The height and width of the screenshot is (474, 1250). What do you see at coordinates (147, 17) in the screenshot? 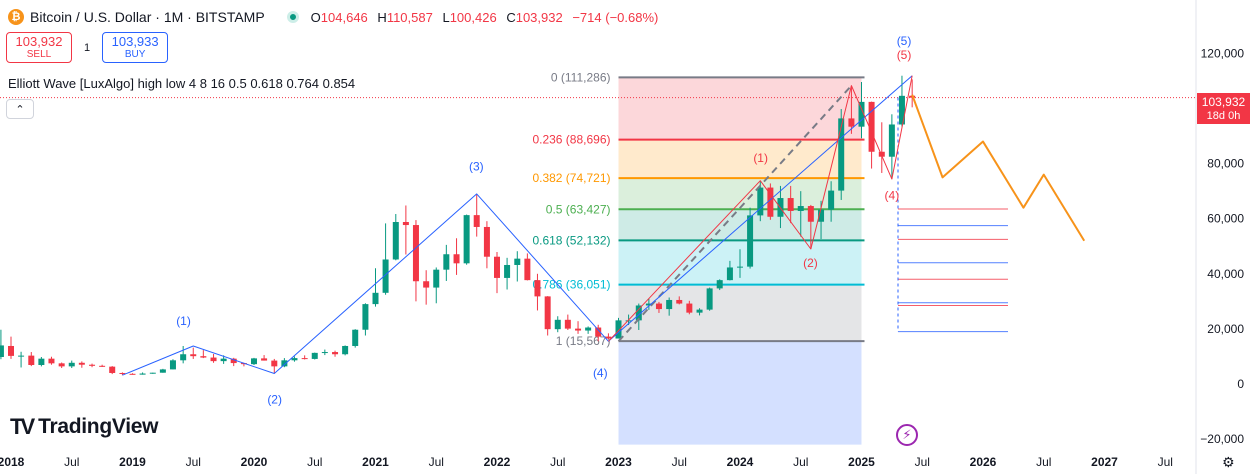
I see `symbol-title: Bitcoin / U.S. Dollar · 1M · BITSTAMP` at bounding box center [147, 17].